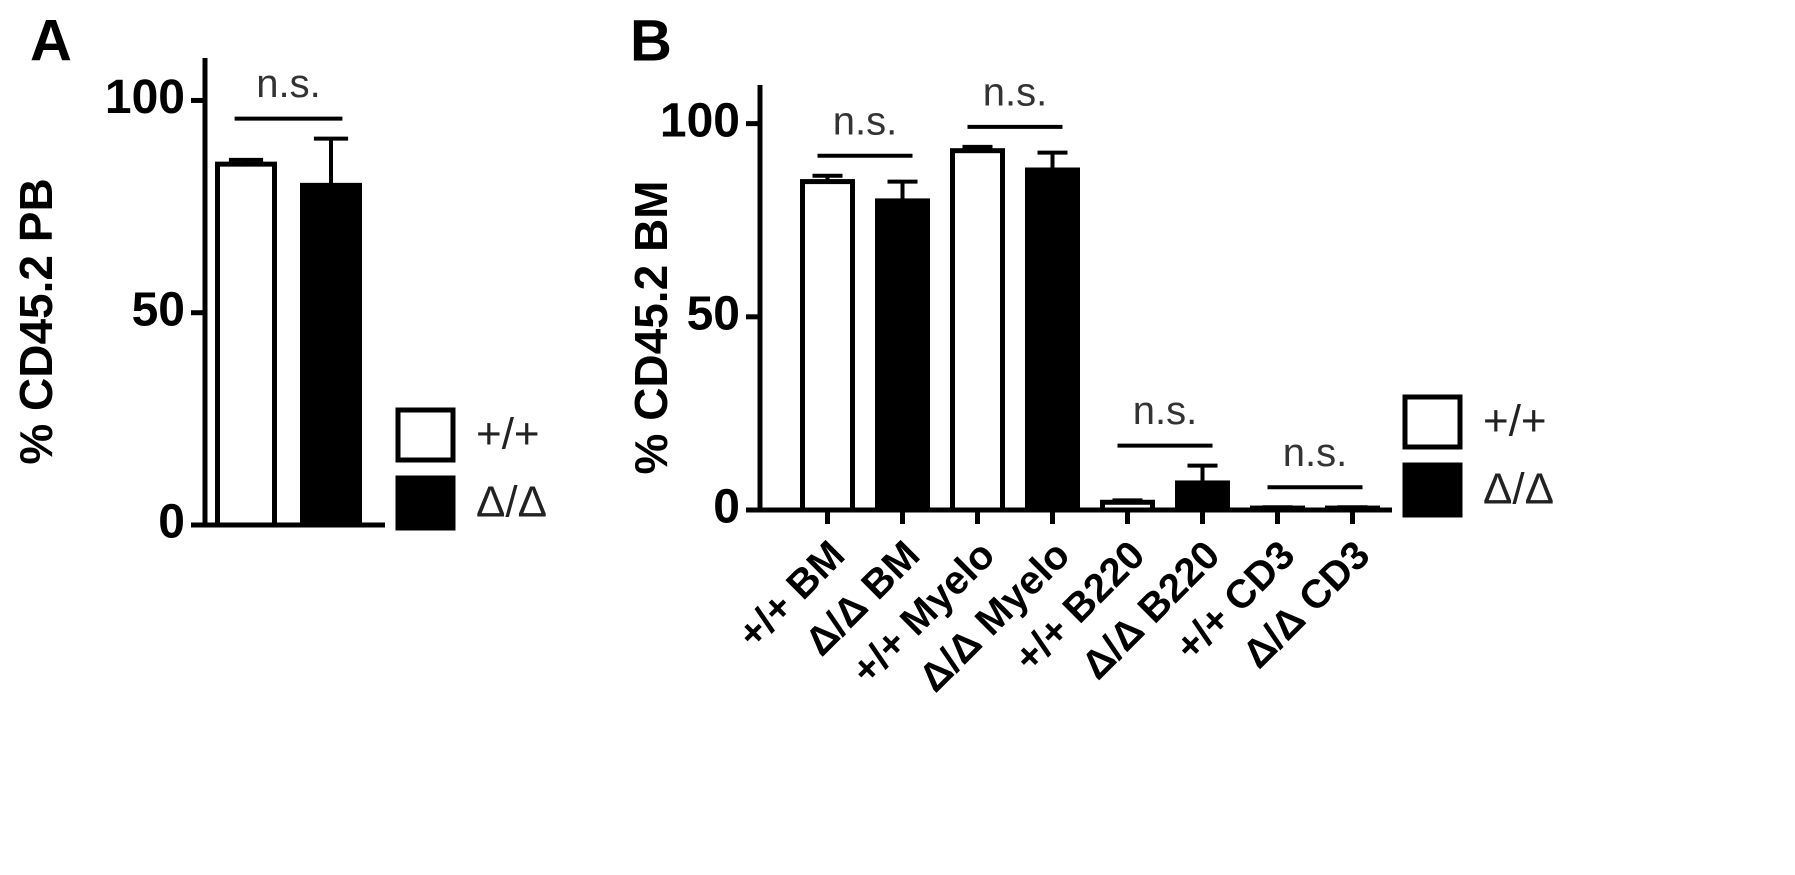 The image size is (1795, 875). I want to click on panel-label: B, so click(651, 40).